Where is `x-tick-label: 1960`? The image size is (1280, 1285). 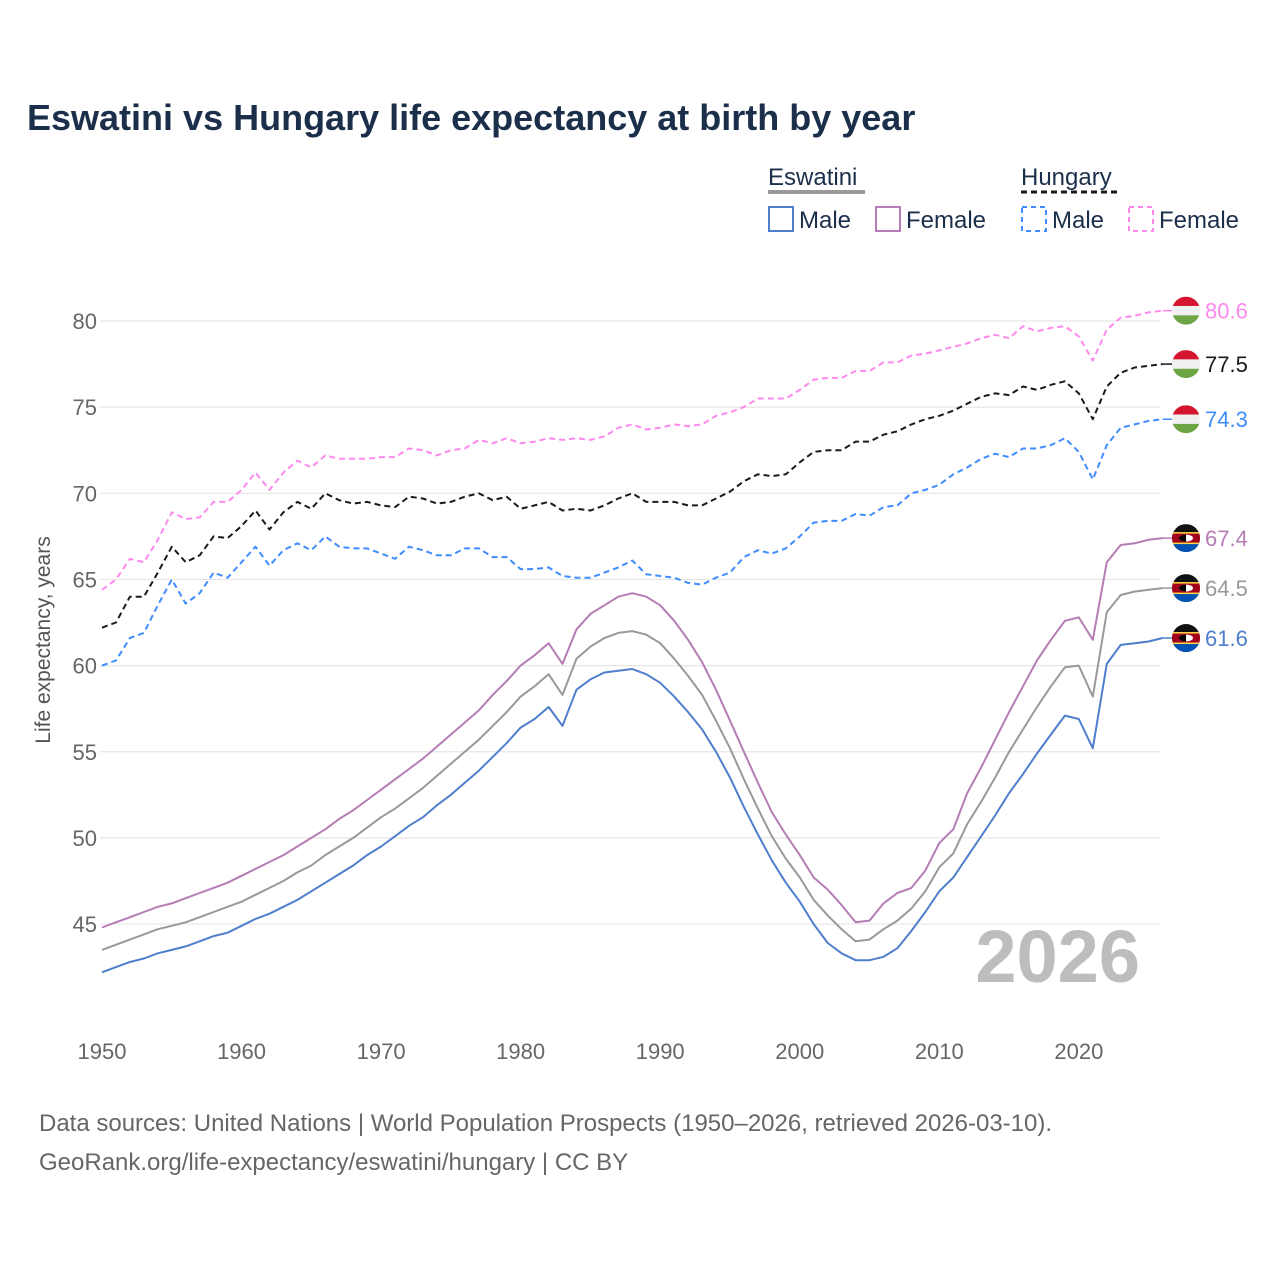
x-tick-label: 1960 is located at coordinates (241, 1051).